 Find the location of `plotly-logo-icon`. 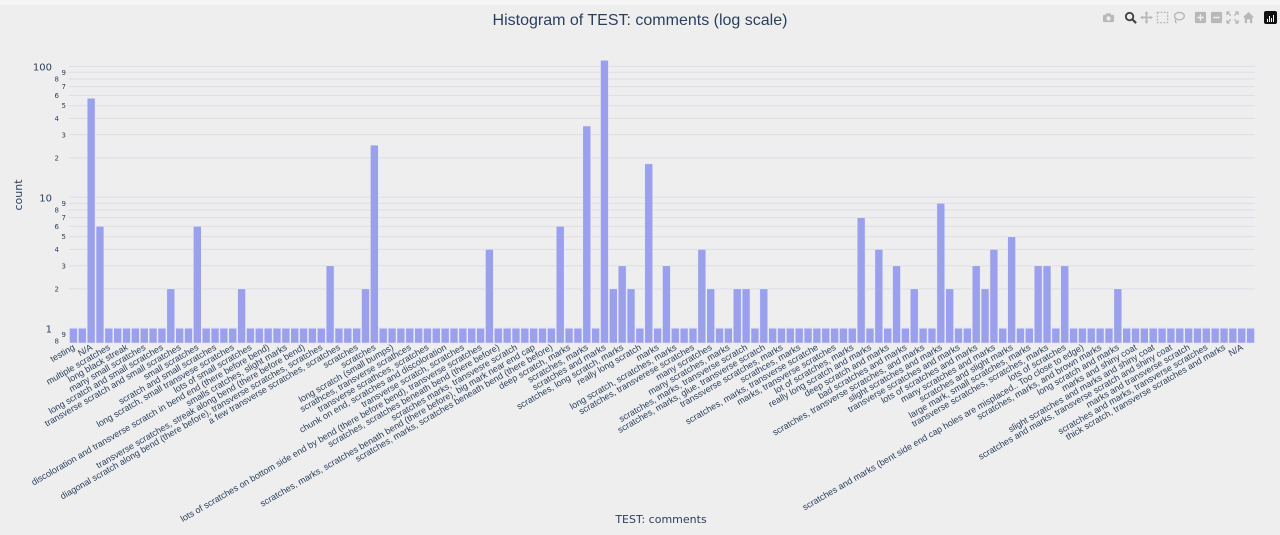

plotly-logo-icon is located at coordinates (1270, 17).